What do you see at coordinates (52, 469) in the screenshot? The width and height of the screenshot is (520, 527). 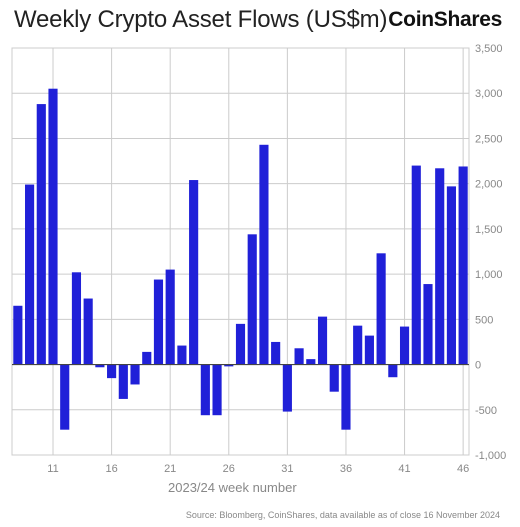 I see `x-tick-label: 11` at bounding box center [52, 469].